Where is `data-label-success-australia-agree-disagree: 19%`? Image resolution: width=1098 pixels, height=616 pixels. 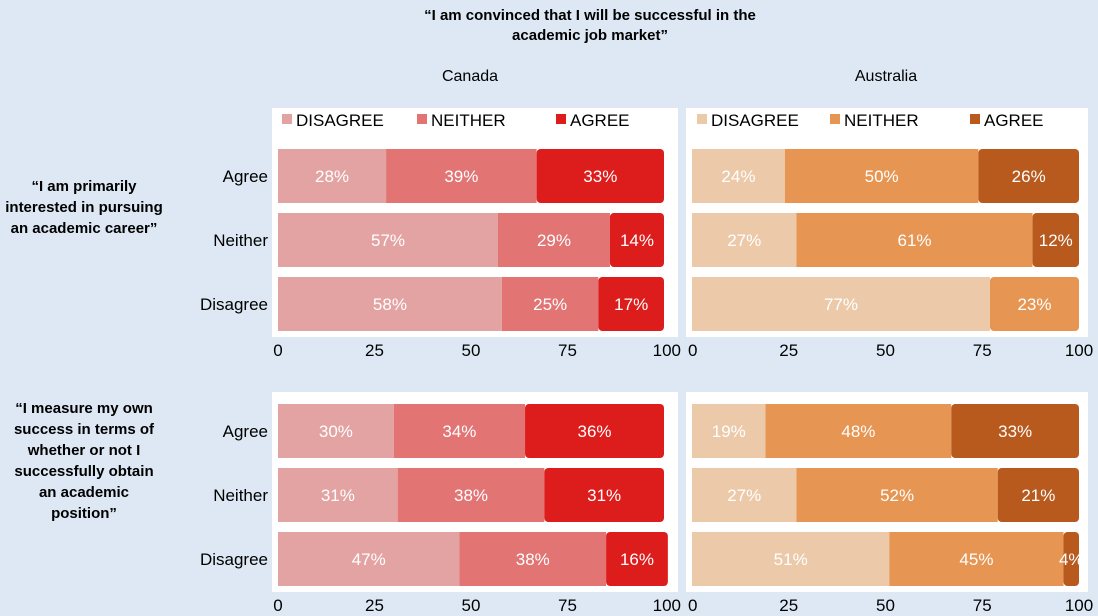 data-label-success-australia-agree-disagree: 19% is located at coordinates (729, 431).